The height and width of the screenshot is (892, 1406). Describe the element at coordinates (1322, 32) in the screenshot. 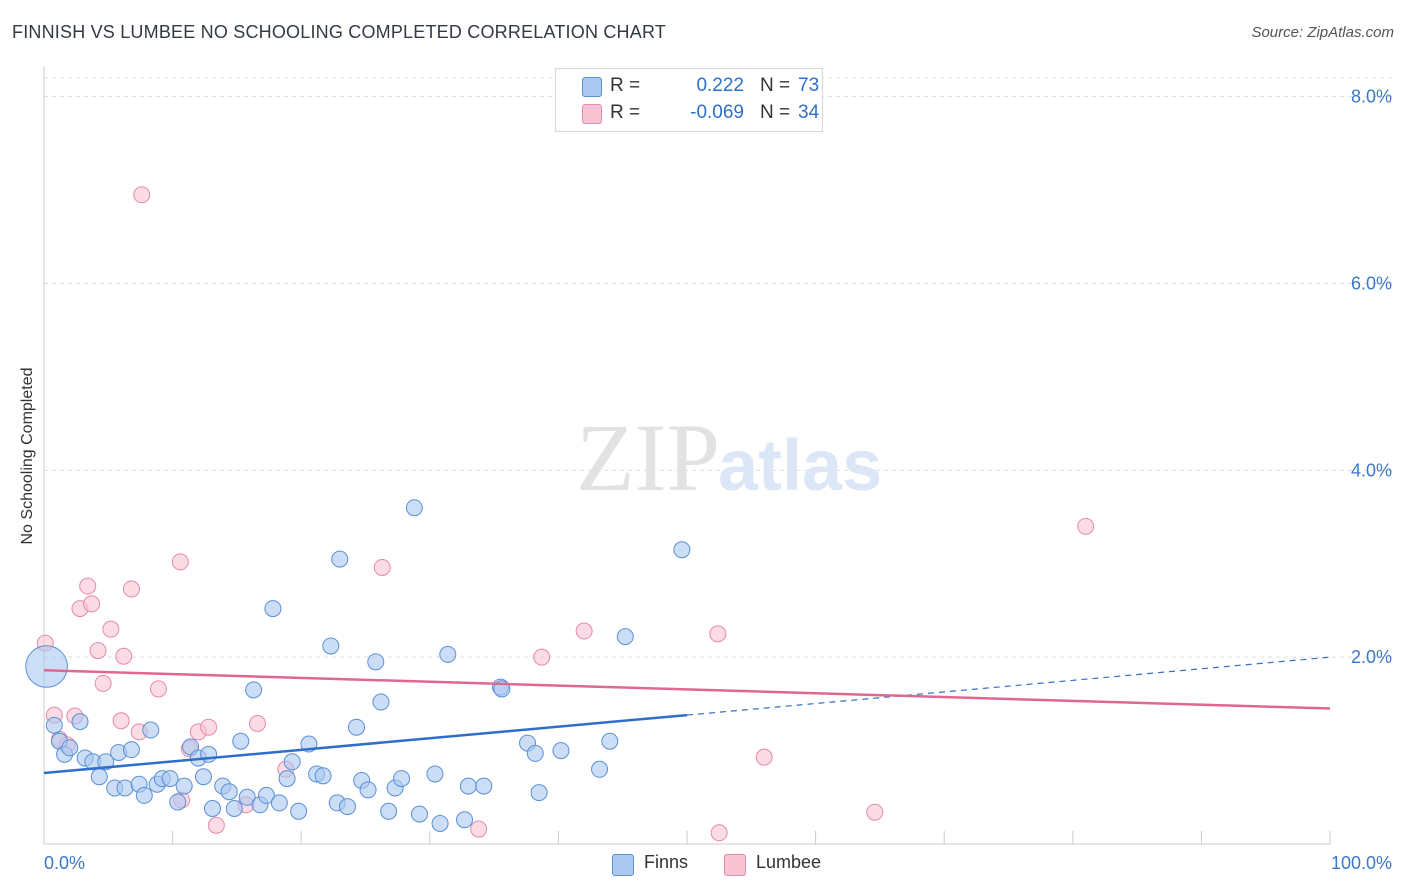

I see `source-label: Source: ZipAtlas.com` at that location.